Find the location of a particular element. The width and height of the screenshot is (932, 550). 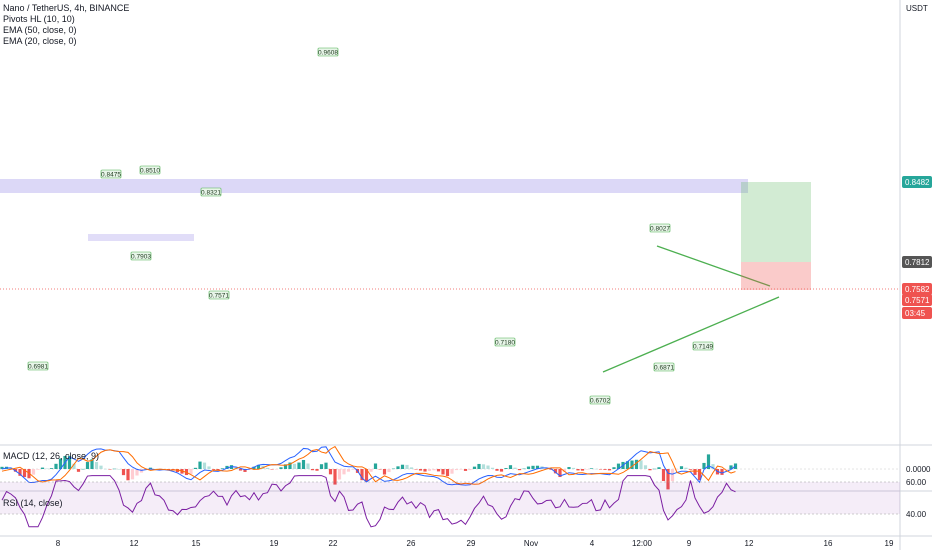

macd-tick-label: 0.0000 is located at coordinates (918, 469).